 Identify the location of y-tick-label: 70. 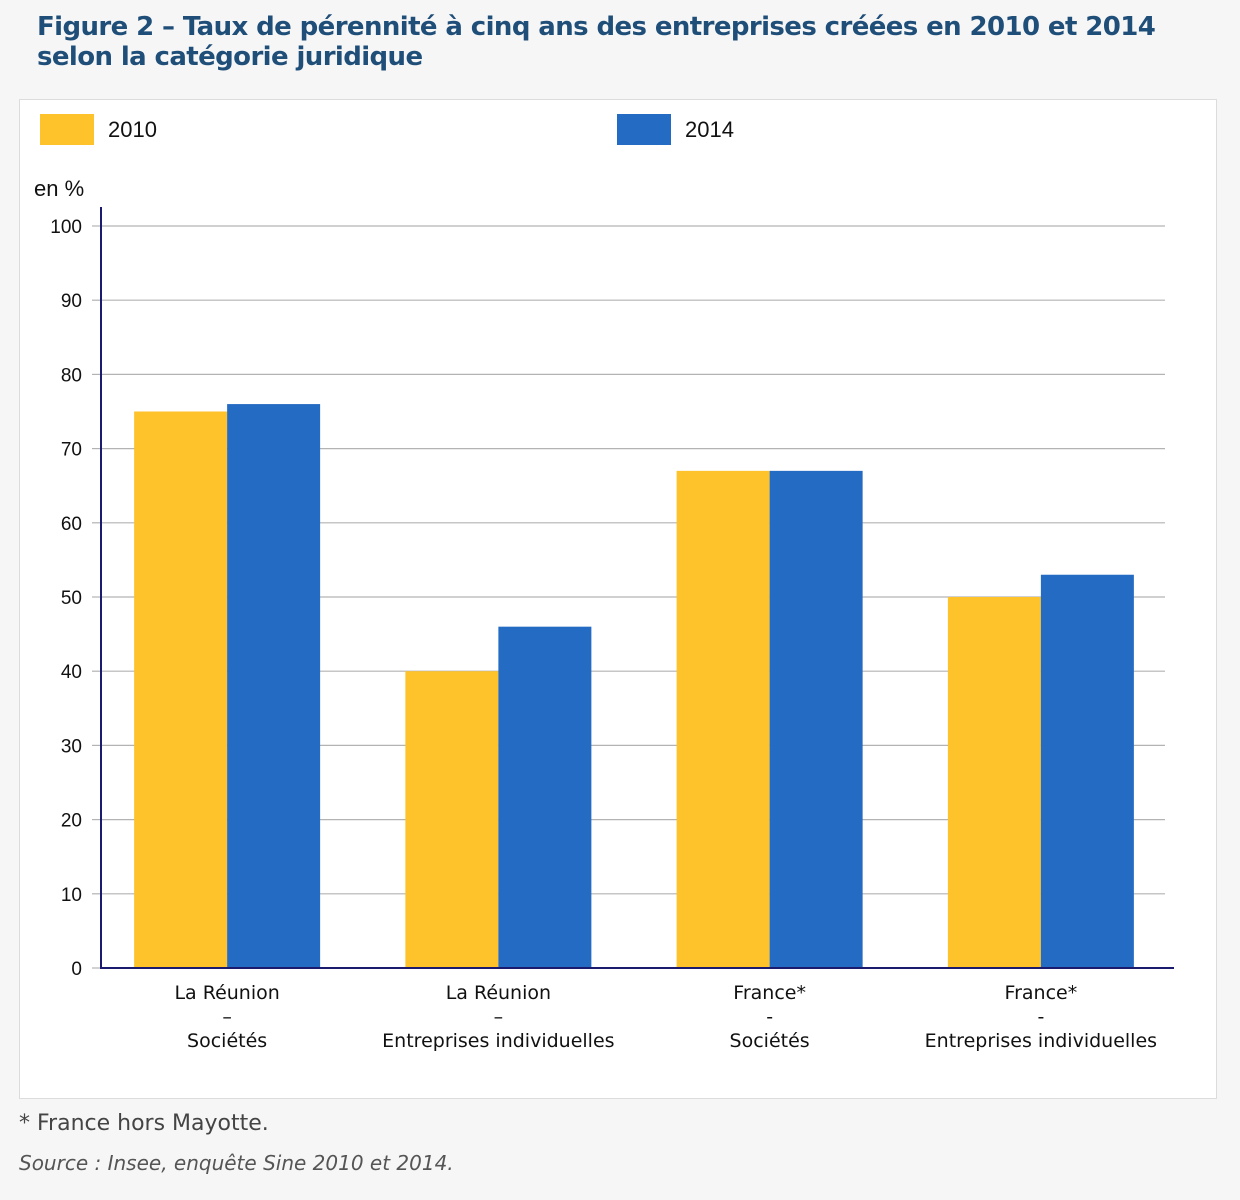
(71, 450).